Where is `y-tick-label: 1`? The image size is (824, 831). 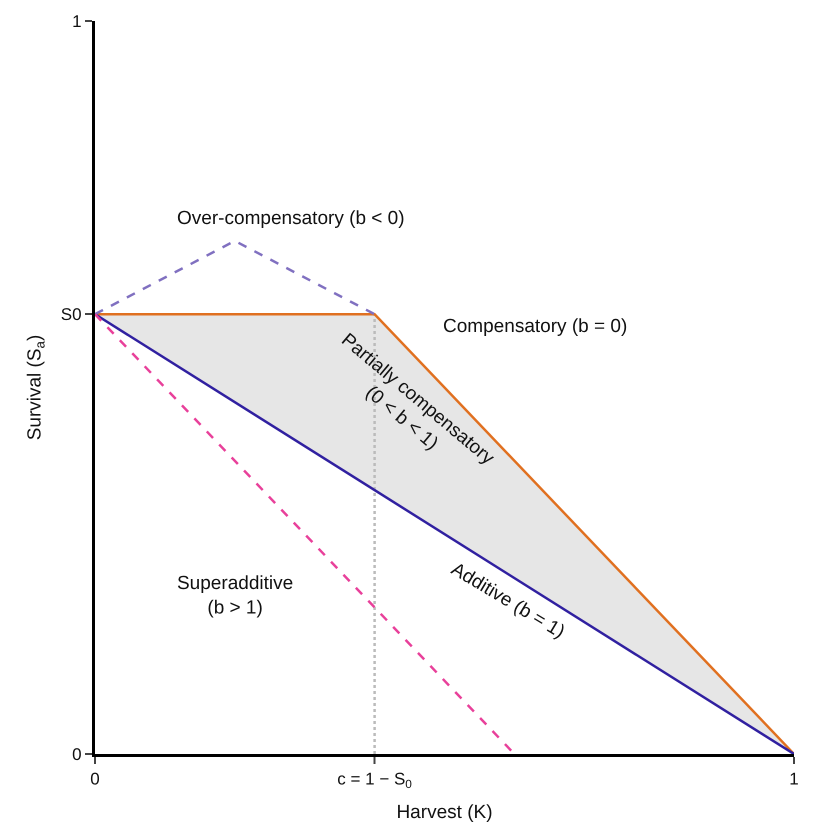 y-tick-label: 1 is located at coordinates (77, 21).